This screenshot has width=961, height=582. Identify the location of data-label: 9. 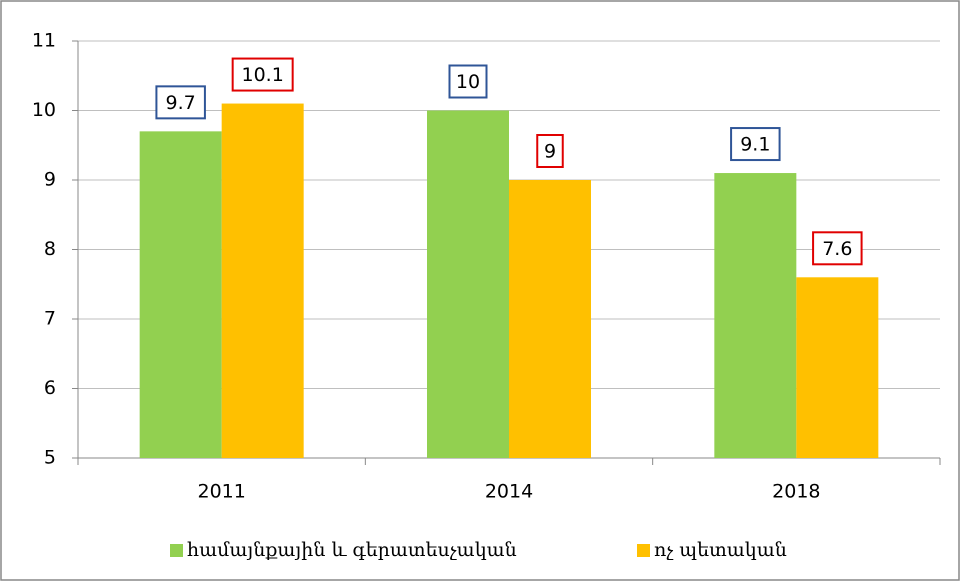
(550, 152).